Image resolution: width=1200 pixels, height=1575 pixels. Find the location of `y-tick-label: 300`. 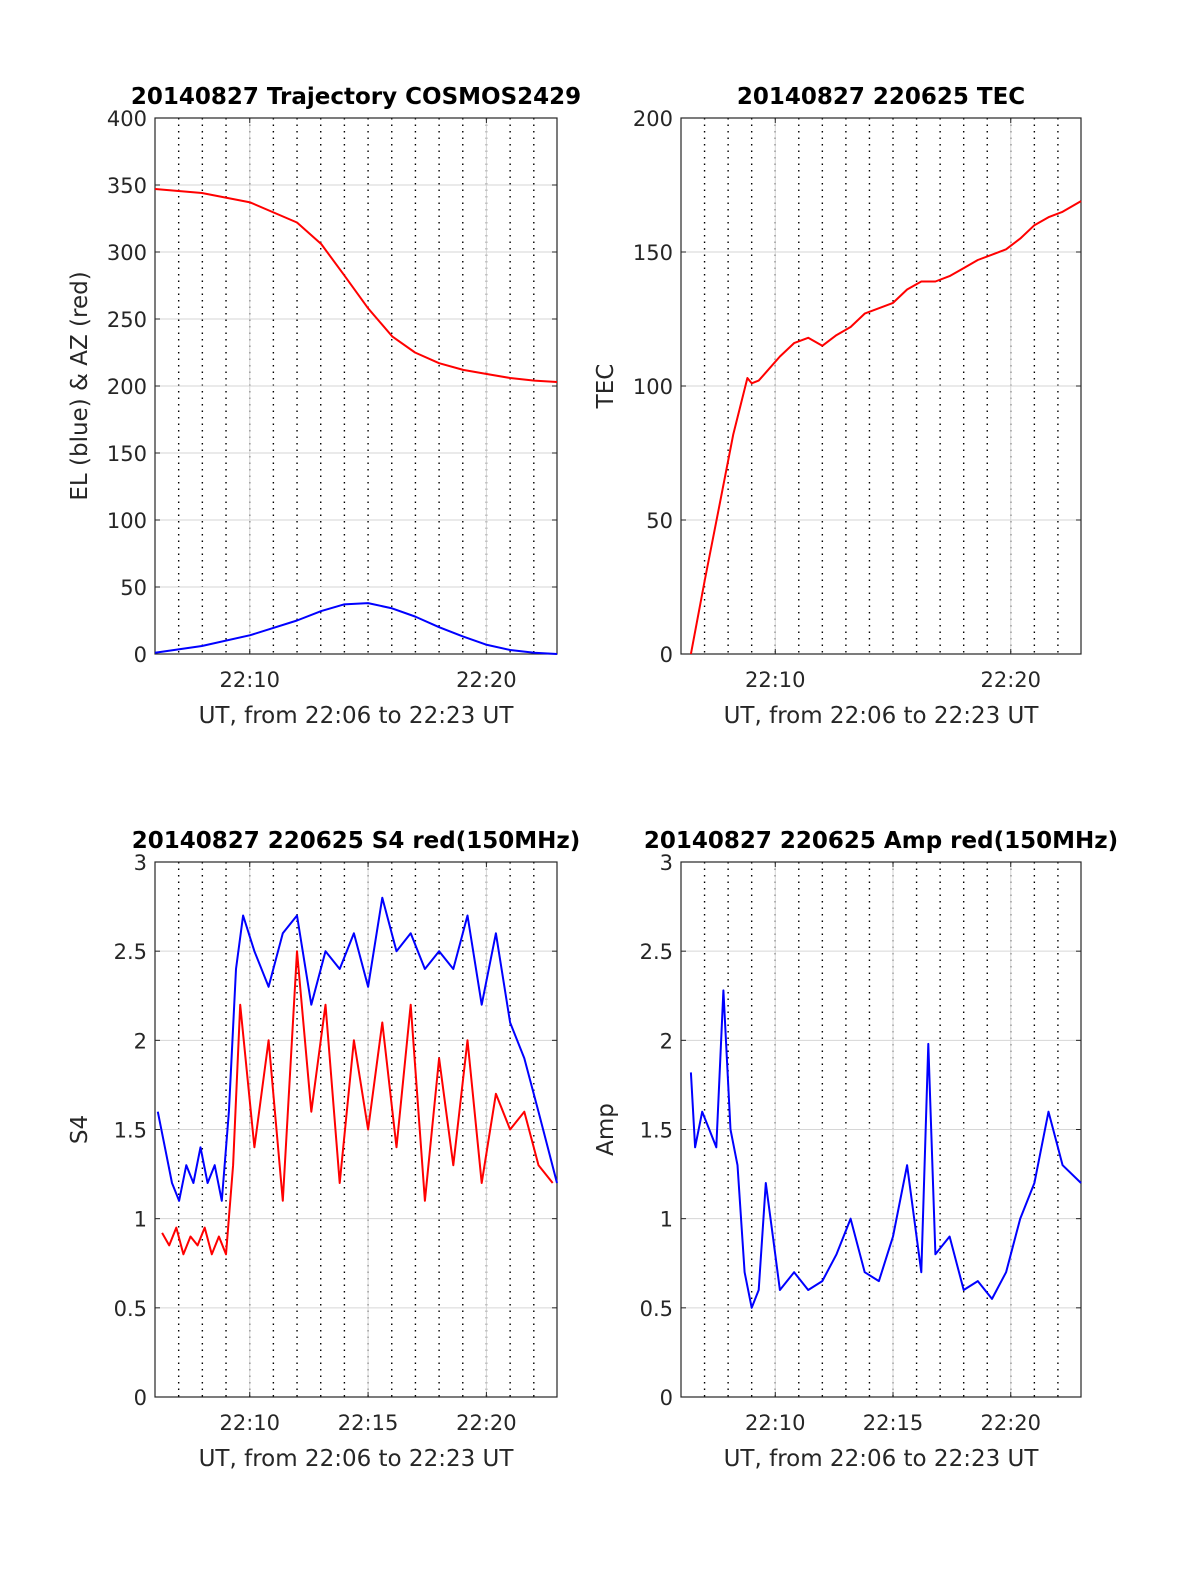

y-tick-label: 300 is located at coordinates (127, 253).